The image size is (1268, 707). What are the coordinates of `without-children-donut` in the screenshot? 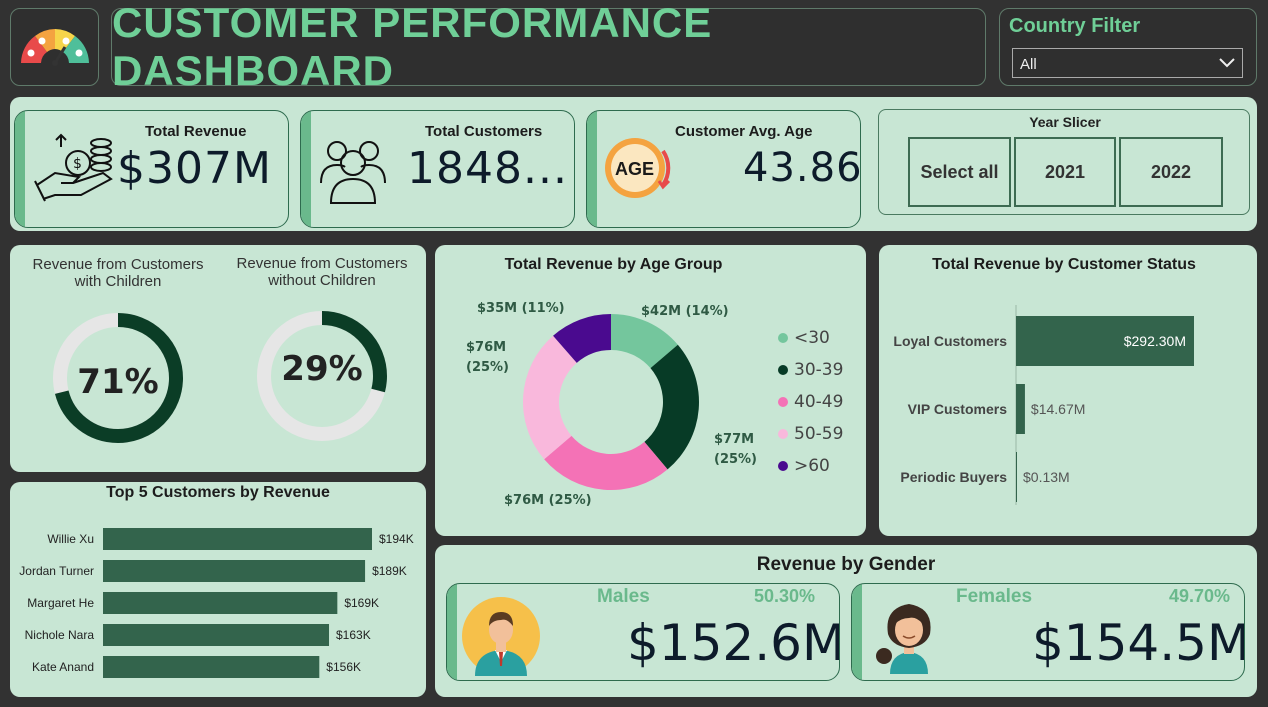 It's located at (322, 376).